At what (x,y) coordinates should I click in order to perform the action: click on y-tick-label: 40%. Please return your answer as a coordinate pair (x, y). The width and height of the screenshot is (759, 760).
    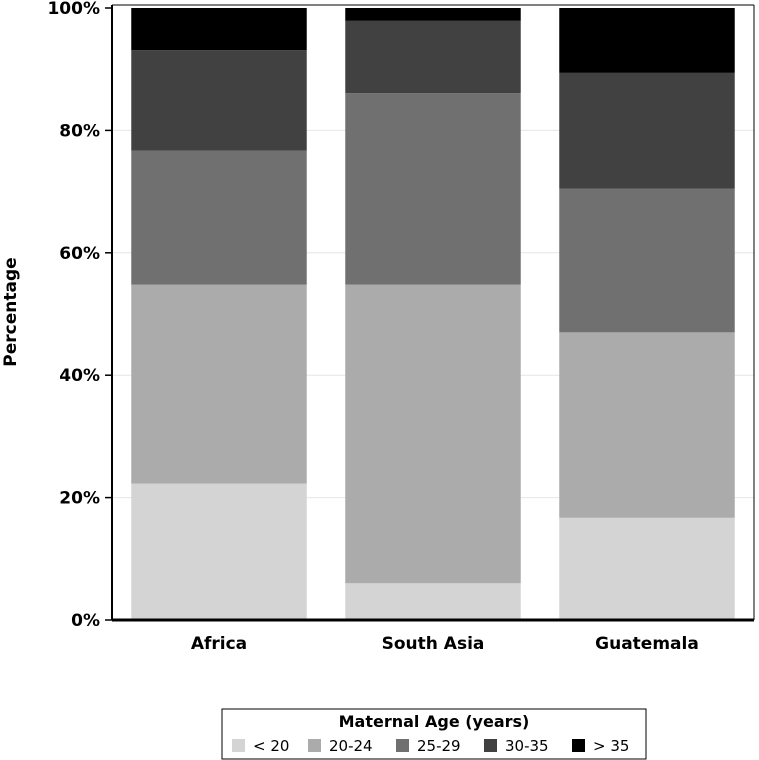
    Looking at the image, I should click on (79, 376).